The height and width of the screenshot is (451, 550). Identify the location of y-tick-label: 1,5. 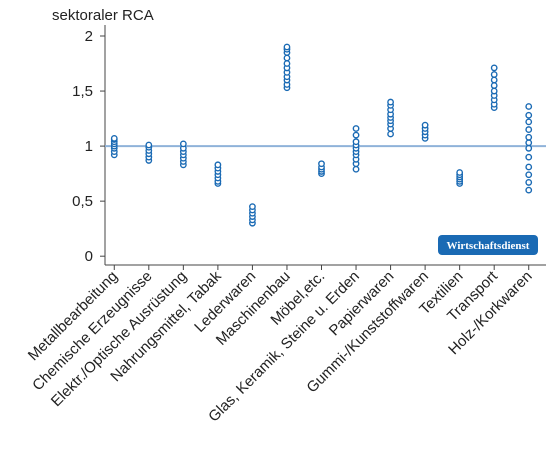
(82, 91).